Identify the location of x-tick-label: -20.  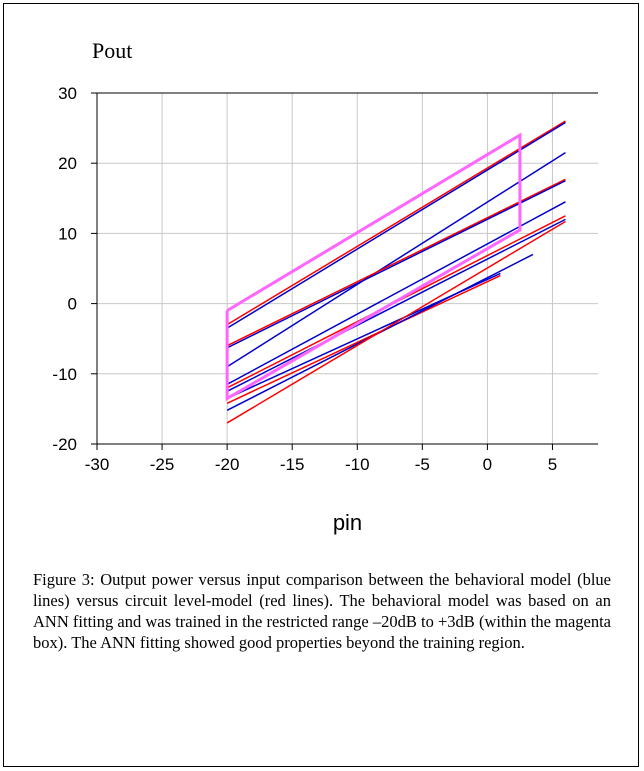
(227, 464).